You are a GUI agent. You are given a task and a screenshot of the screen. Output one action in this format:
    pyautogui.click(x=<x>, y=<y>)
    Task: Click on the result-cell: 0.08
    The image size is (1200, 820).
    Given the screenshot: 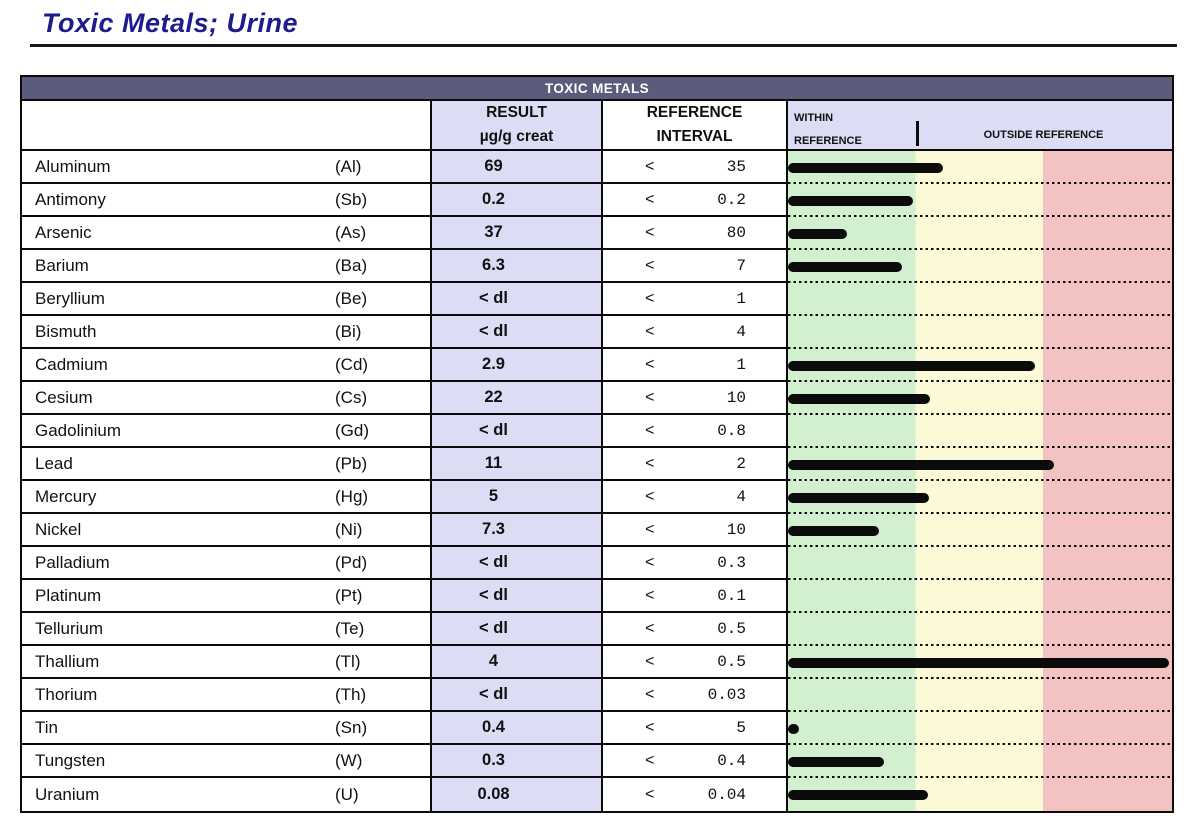 What is the action you would take?
    pyautogui.click(x=517, y=795)
    